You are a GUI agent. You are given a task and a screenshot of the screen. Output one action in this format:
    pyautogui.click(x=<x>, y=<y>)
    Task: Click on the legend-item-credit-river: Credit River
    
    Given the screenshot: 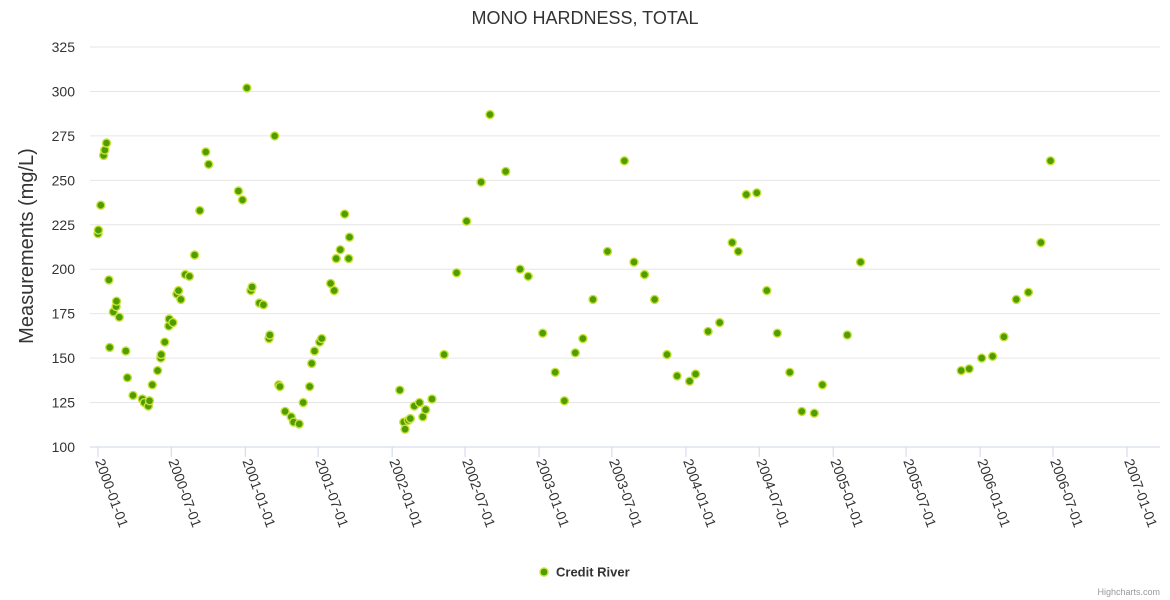 What is the action you would take?
    pyautogui.click(x=593, y=572)
    